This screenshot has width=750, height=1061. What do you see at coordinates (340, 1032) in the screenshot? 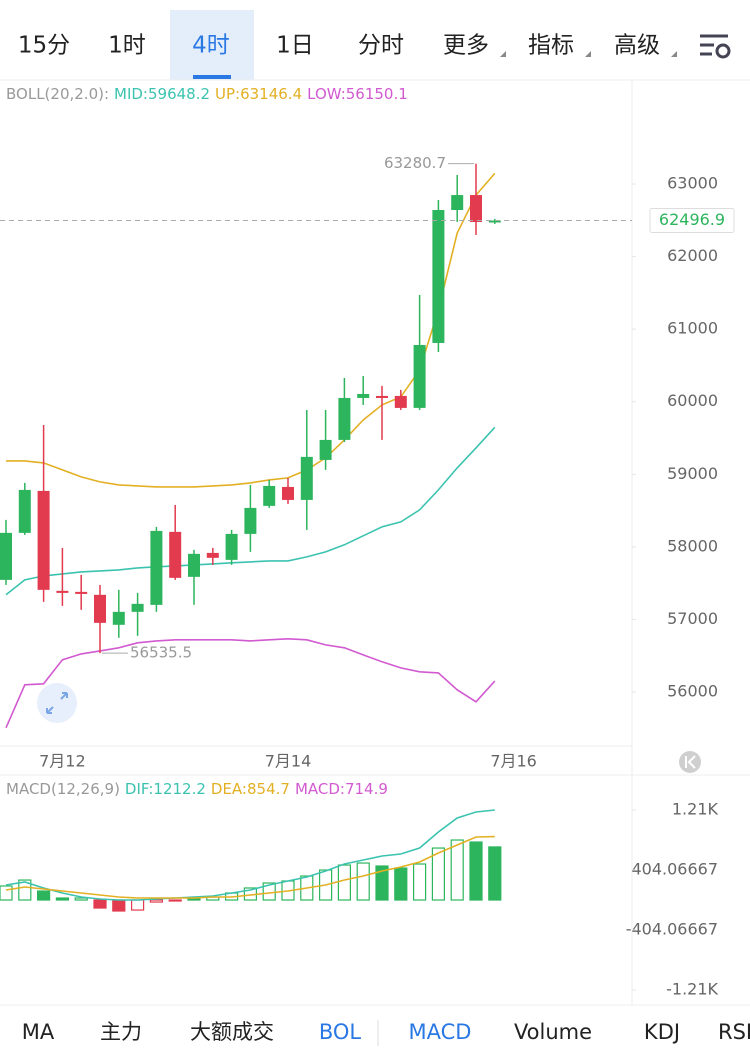
I see `indicator-tab: BOL` at bounding box center [340, 1032].